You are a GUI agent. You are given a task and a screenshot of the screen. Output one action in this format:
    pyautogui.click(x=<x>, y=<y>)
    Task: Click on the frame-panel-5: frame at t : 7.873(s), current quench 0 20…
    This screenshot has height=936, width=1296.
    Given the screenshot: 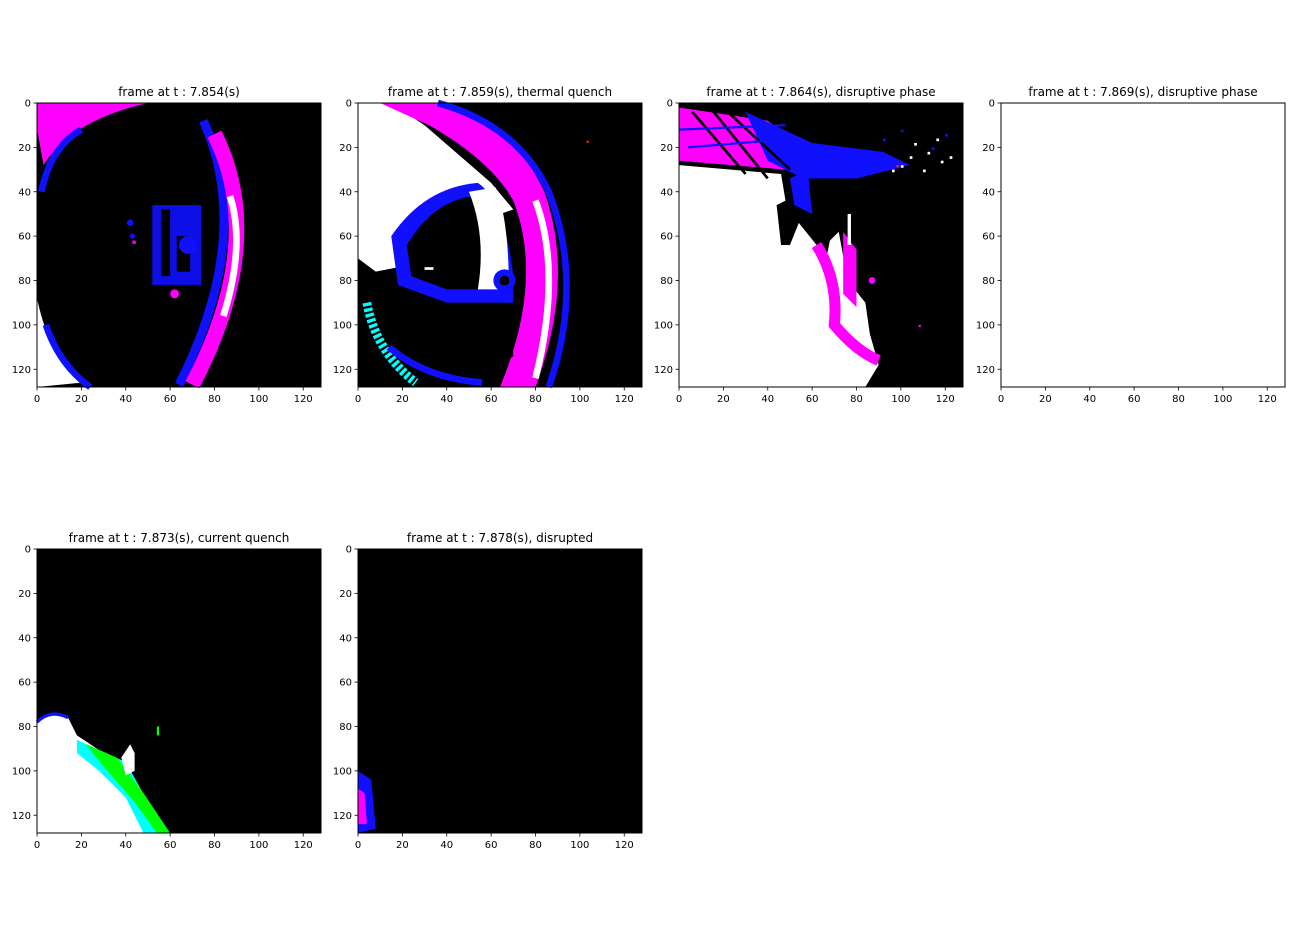 What is the action you would take?
    pyautogui.click(x=167, y=691)
    